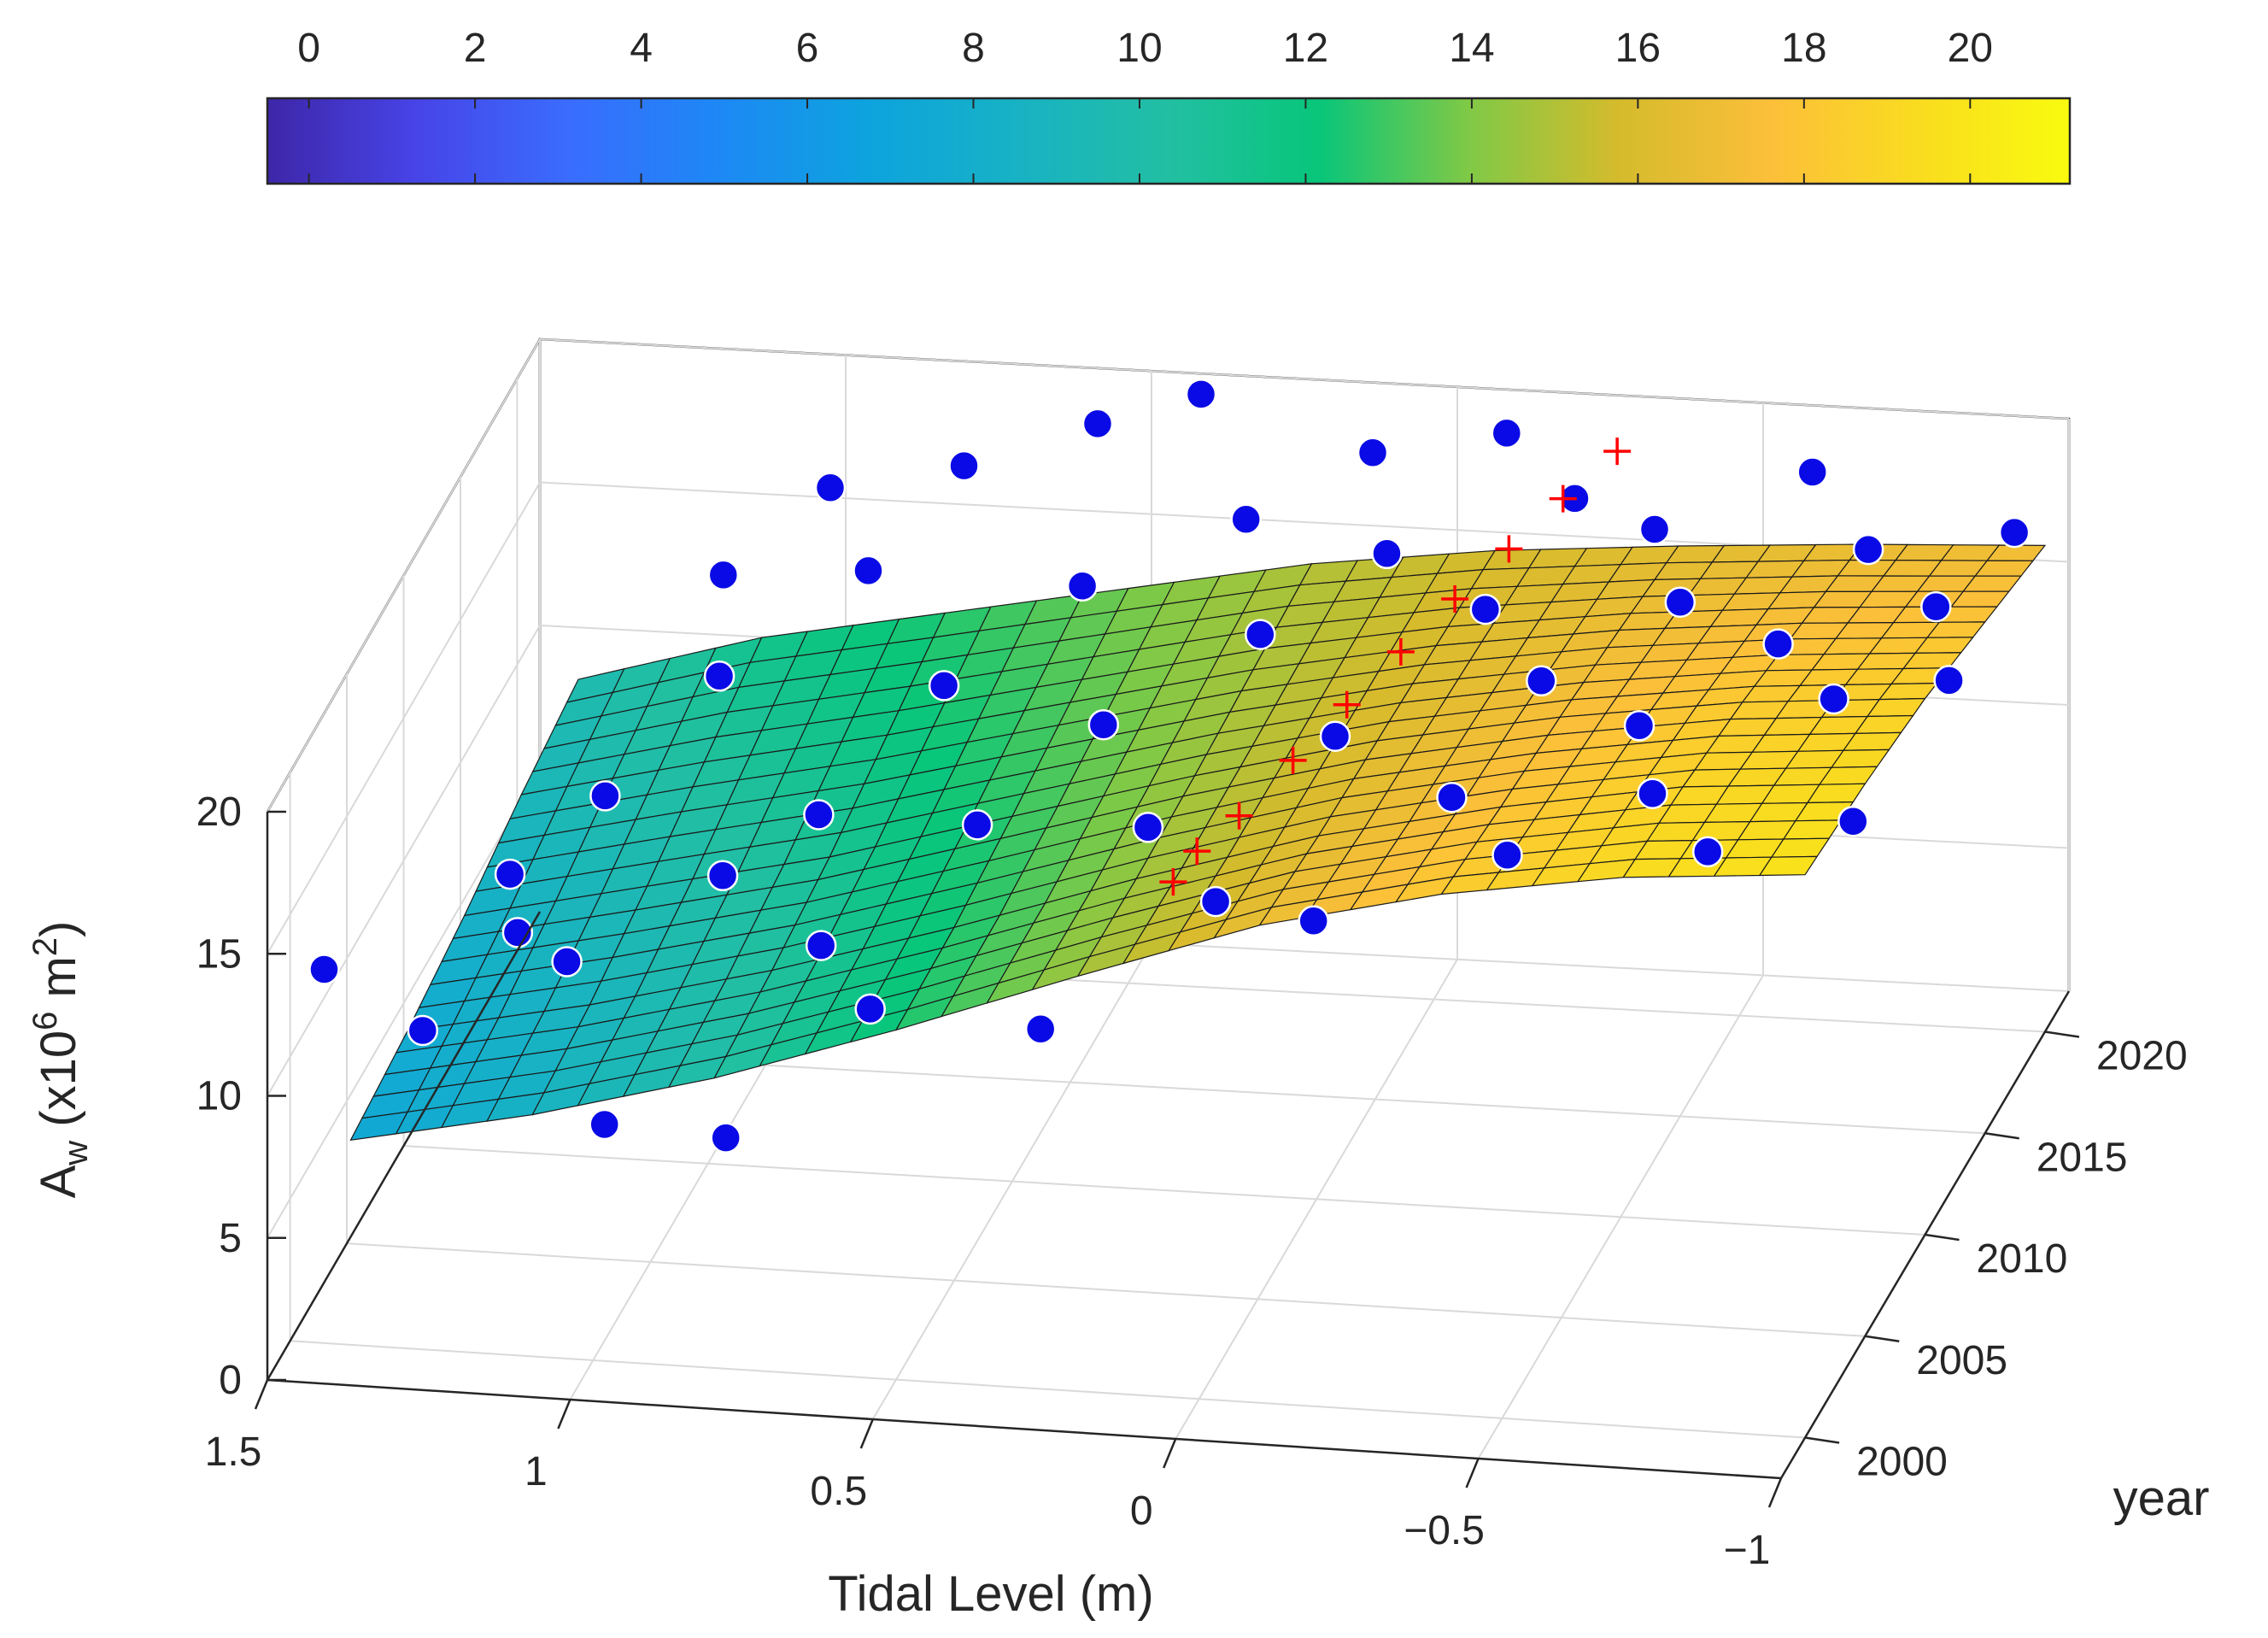  What do you see at coordinates (1902, 1462) in the screenshot?
I see `y-tick-label: 2000` at bounding box center [1902, 1462].